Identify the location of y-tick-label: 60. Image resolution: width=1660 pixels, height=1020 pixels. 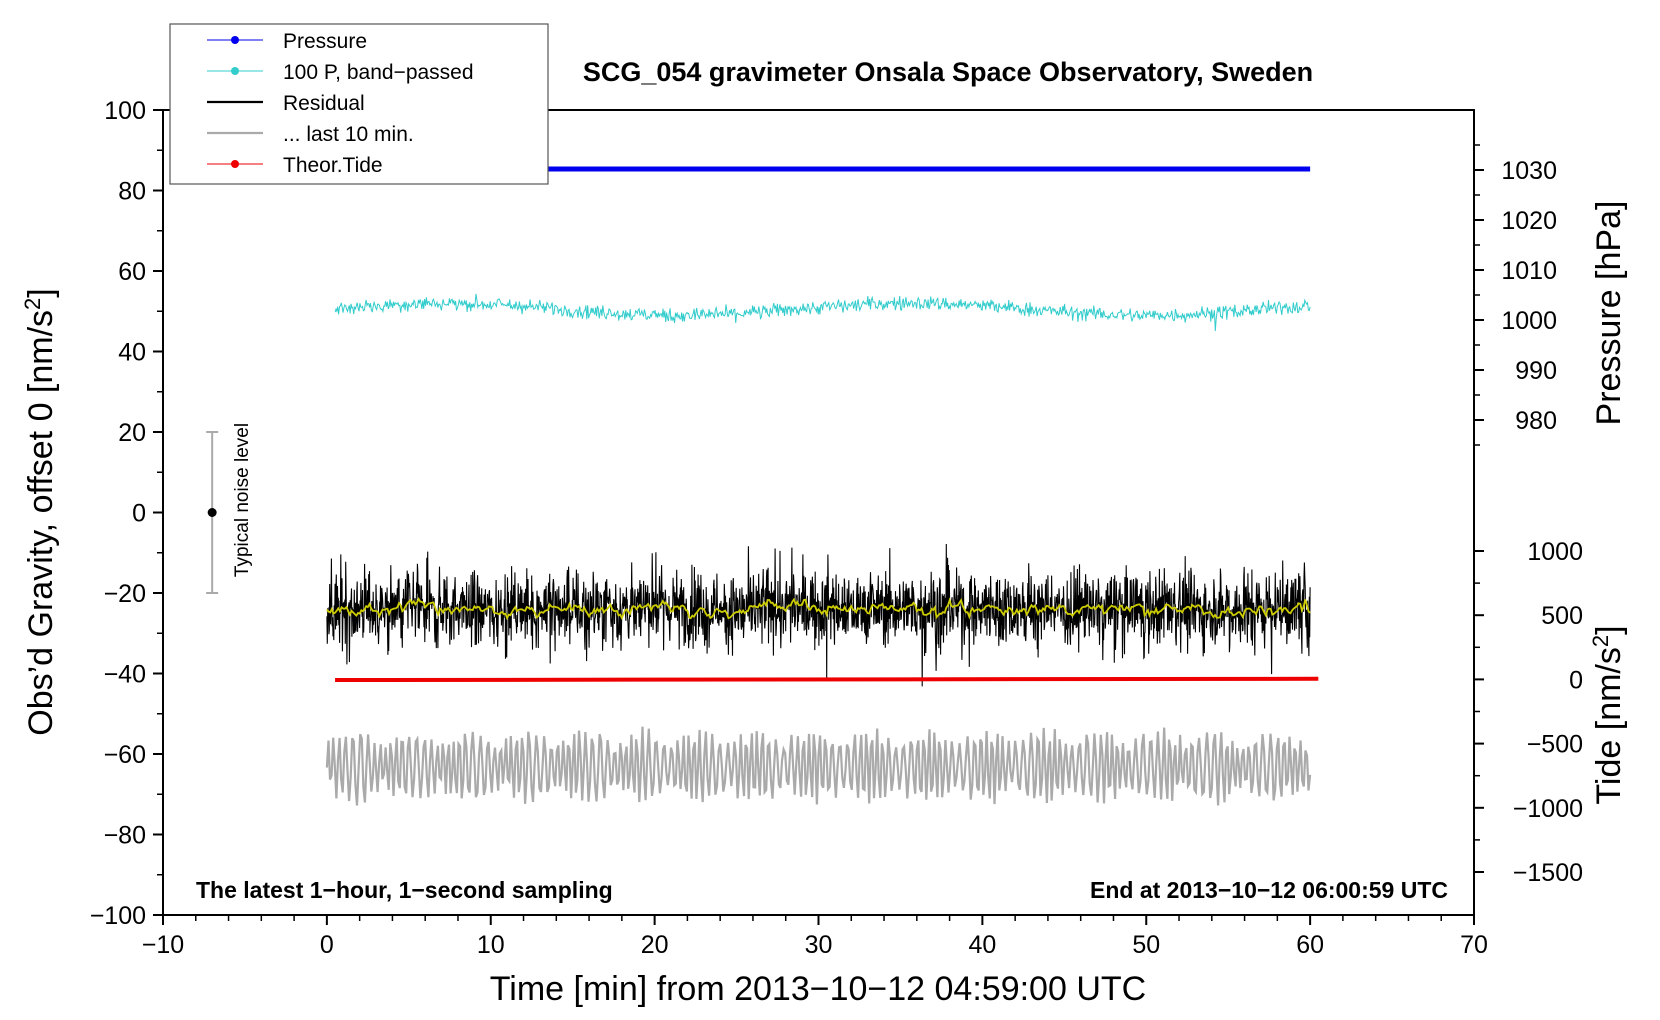
(132, 272).